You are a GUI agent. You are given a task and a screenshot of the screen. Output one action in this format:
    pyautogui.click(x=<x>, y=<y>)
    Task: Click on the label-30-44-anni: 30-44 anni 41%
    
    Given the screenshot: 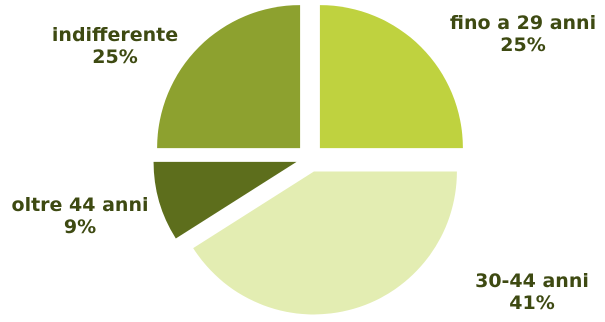 What is the action you would take?
    pyautogui.click(x=532, y=292)
    